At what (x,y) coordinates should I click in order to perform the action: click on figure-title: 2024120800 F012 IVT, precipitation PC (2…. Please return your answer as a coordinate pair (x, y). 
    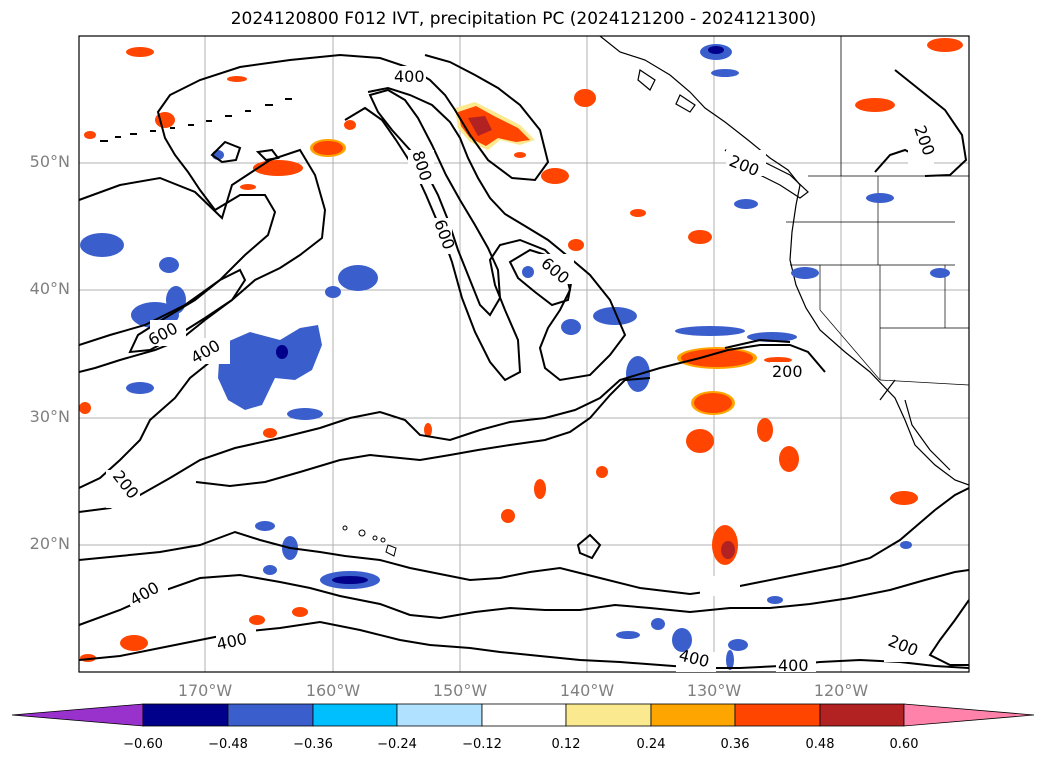
    Looking at the image, I should click on (523, 19).